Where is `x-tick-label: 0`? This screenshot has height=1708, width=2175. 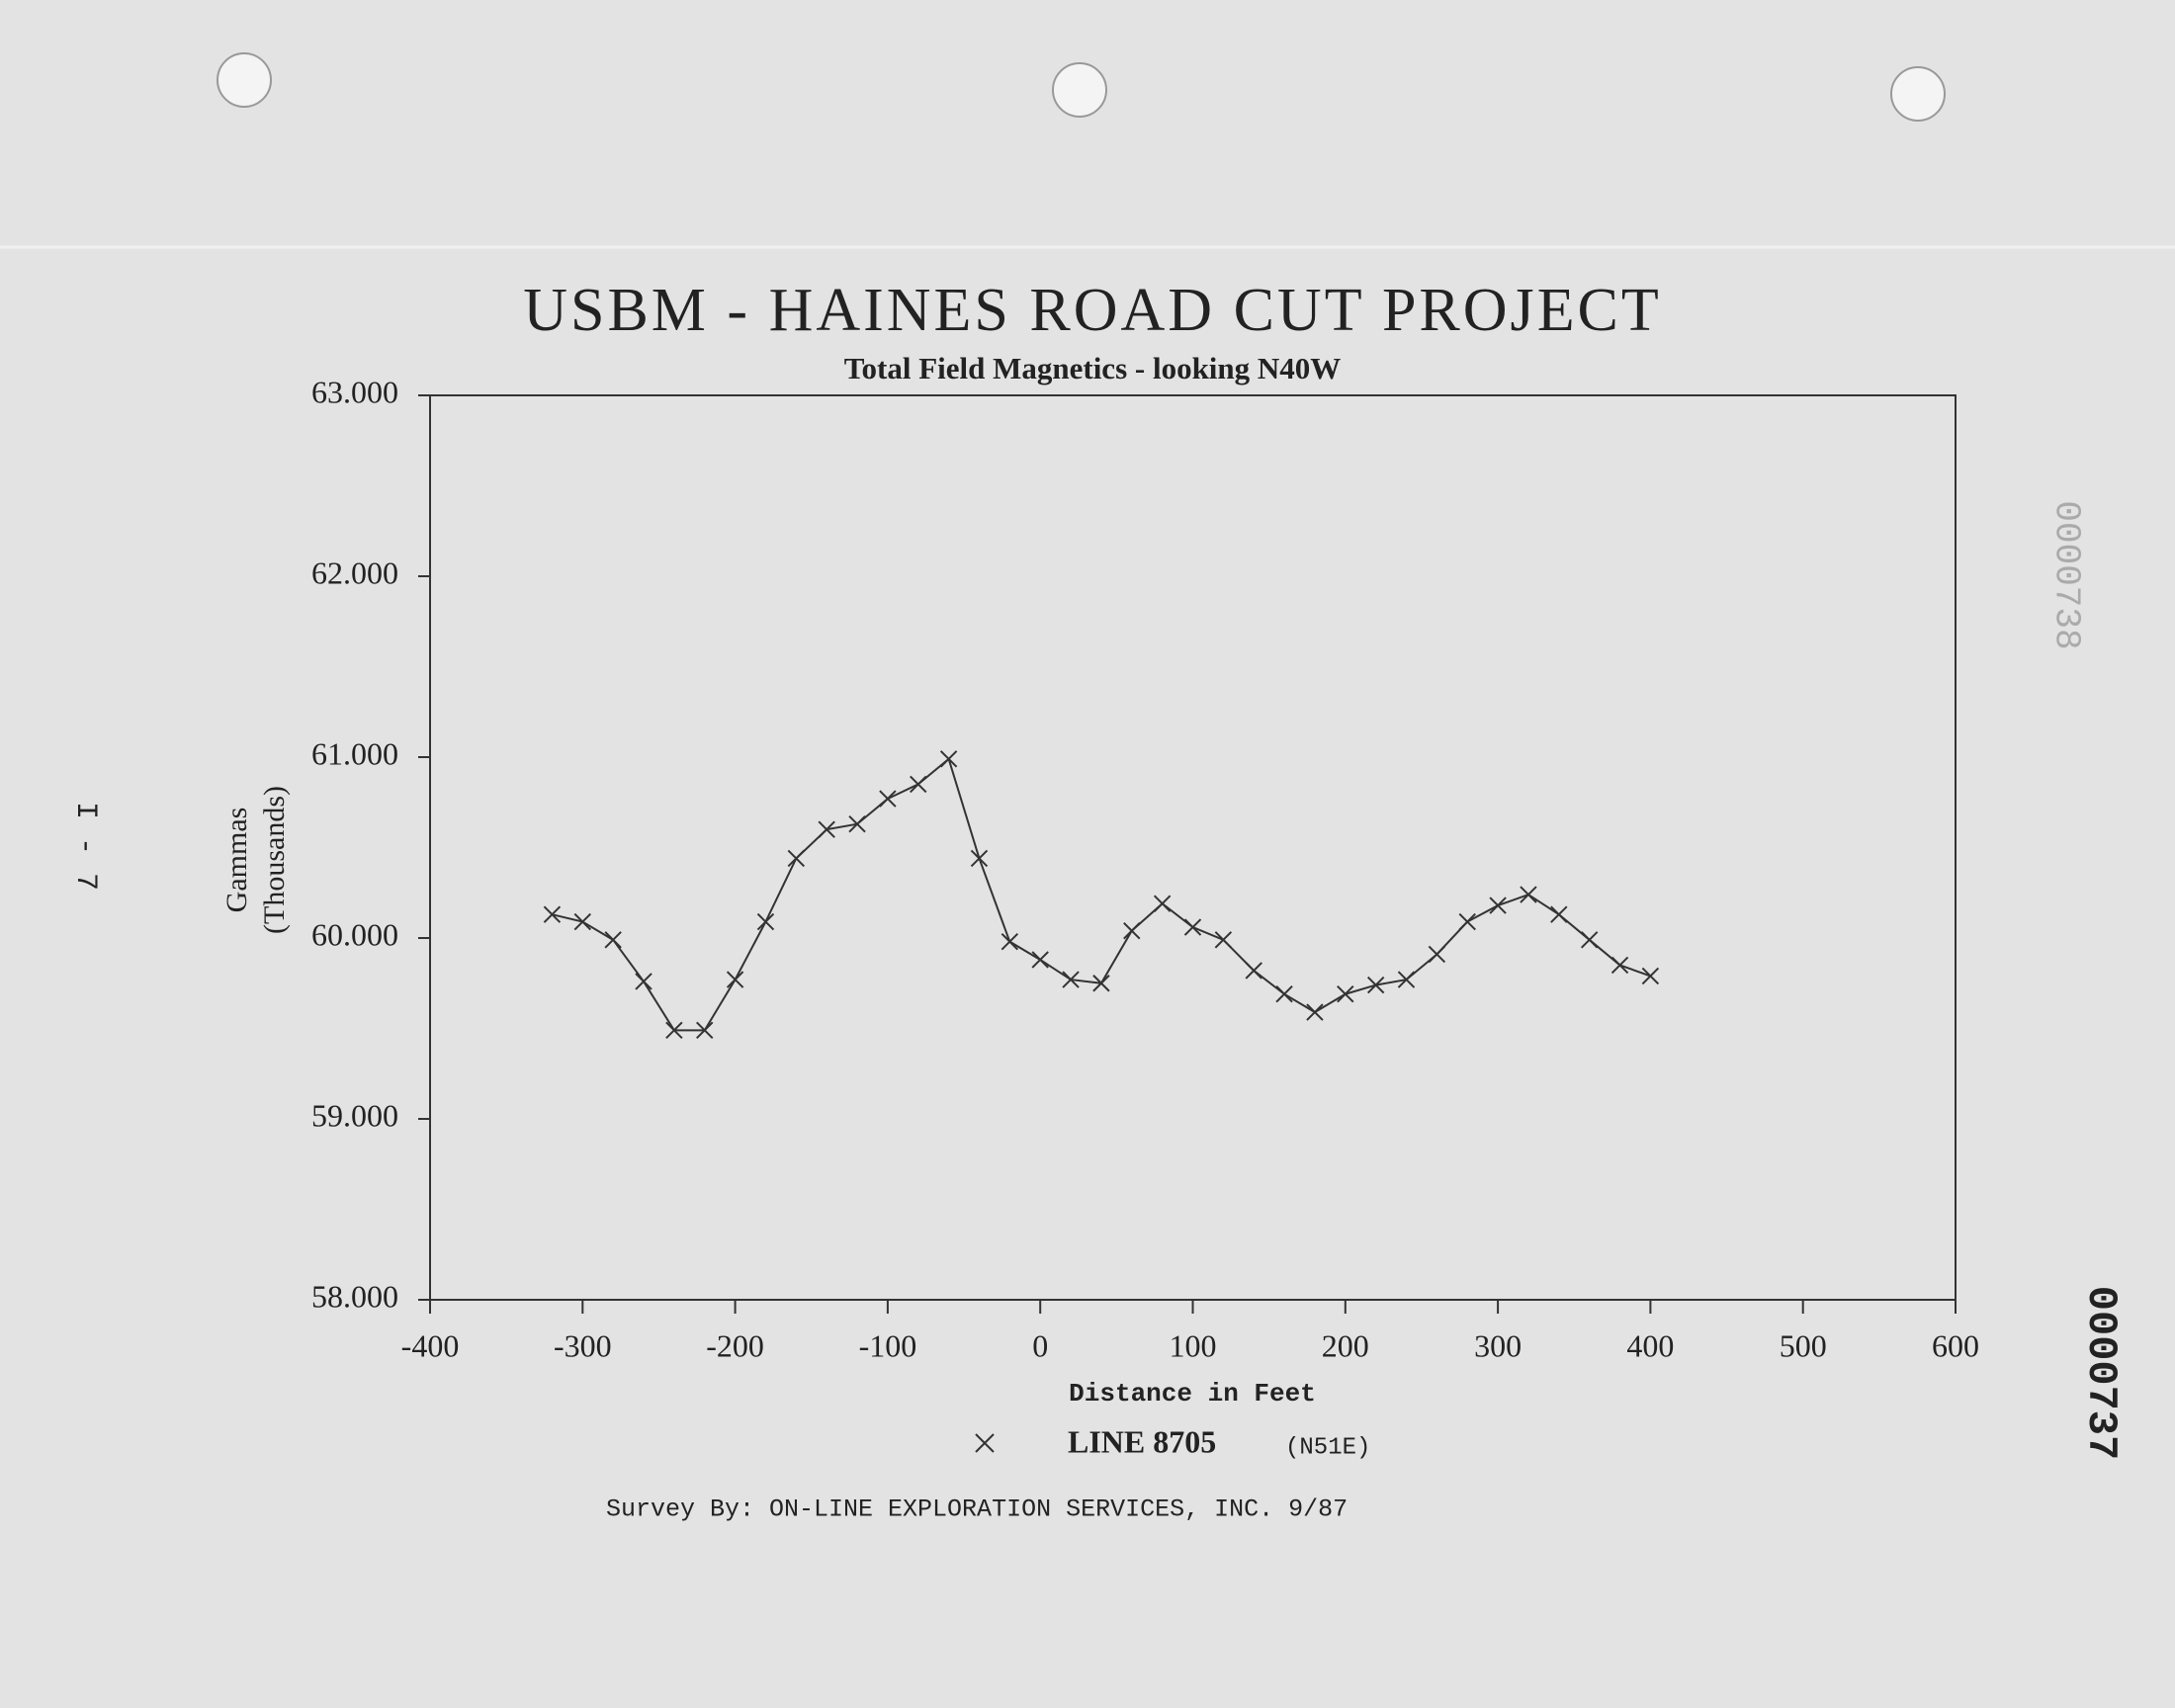 x-tick-label: 0 is located at coordinates (1040, 1345).